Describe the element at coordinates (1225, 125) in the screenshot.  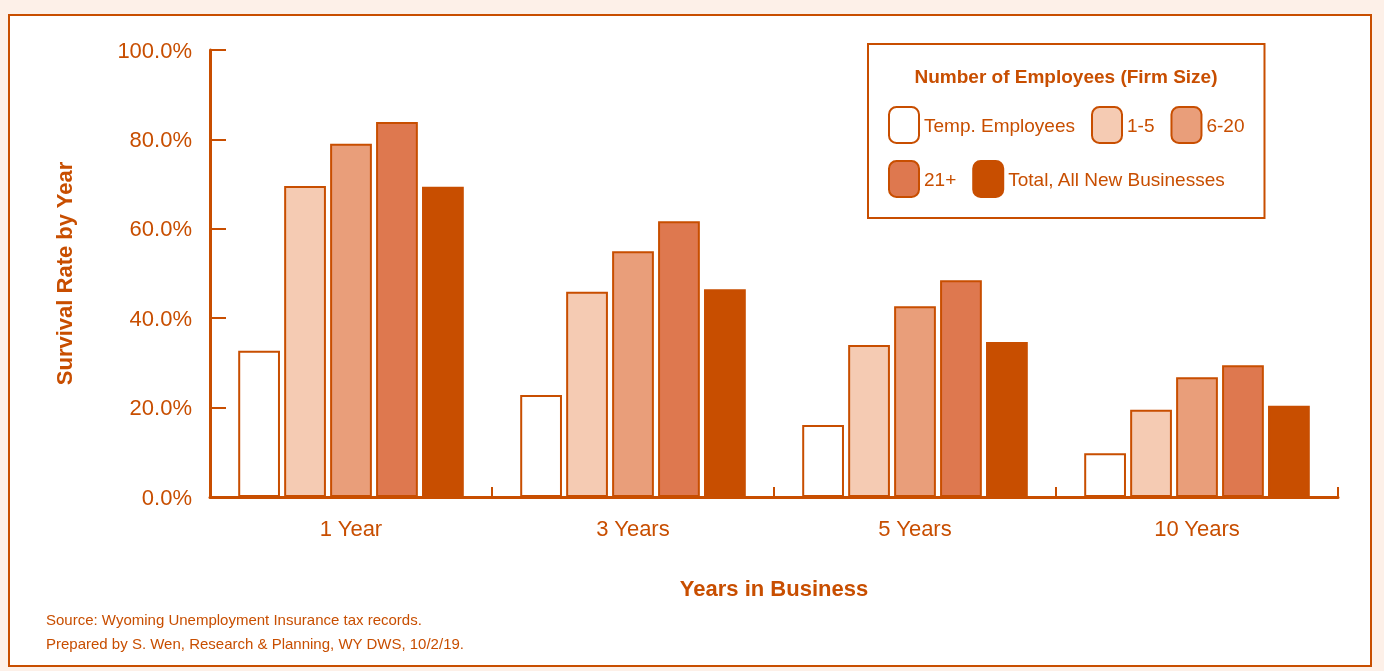
I see `legend-label: 6-20` at that location.